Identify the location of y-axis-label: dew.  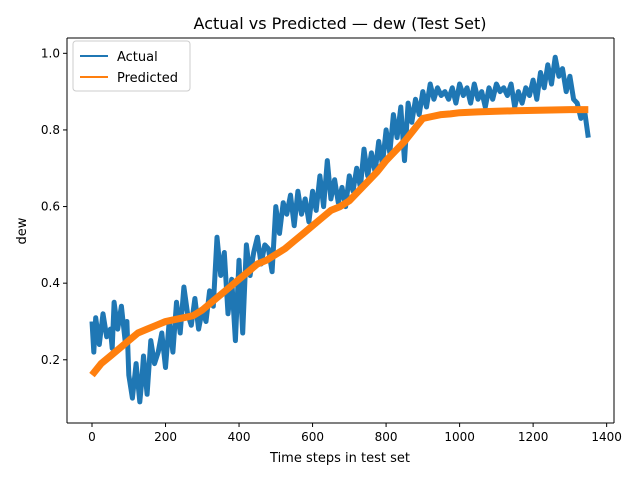
(22, 230).